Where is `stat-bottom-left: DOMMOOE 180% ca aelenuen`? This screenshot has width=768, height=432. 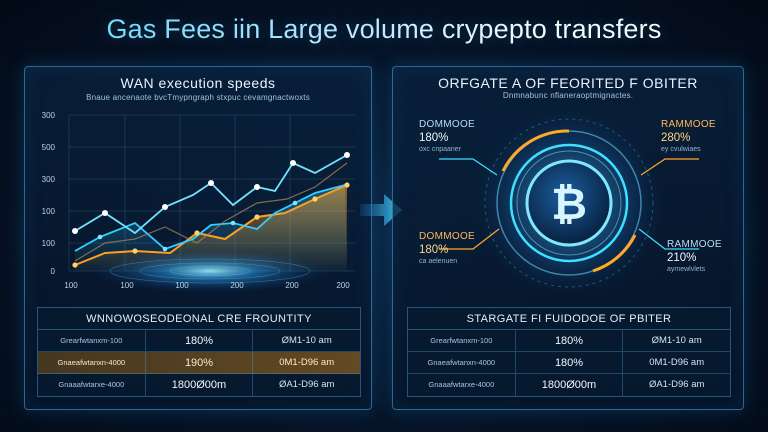
stat-bottom-left: DOMMOOE 180% ca aelenuen is located at coordinates (447, 248).